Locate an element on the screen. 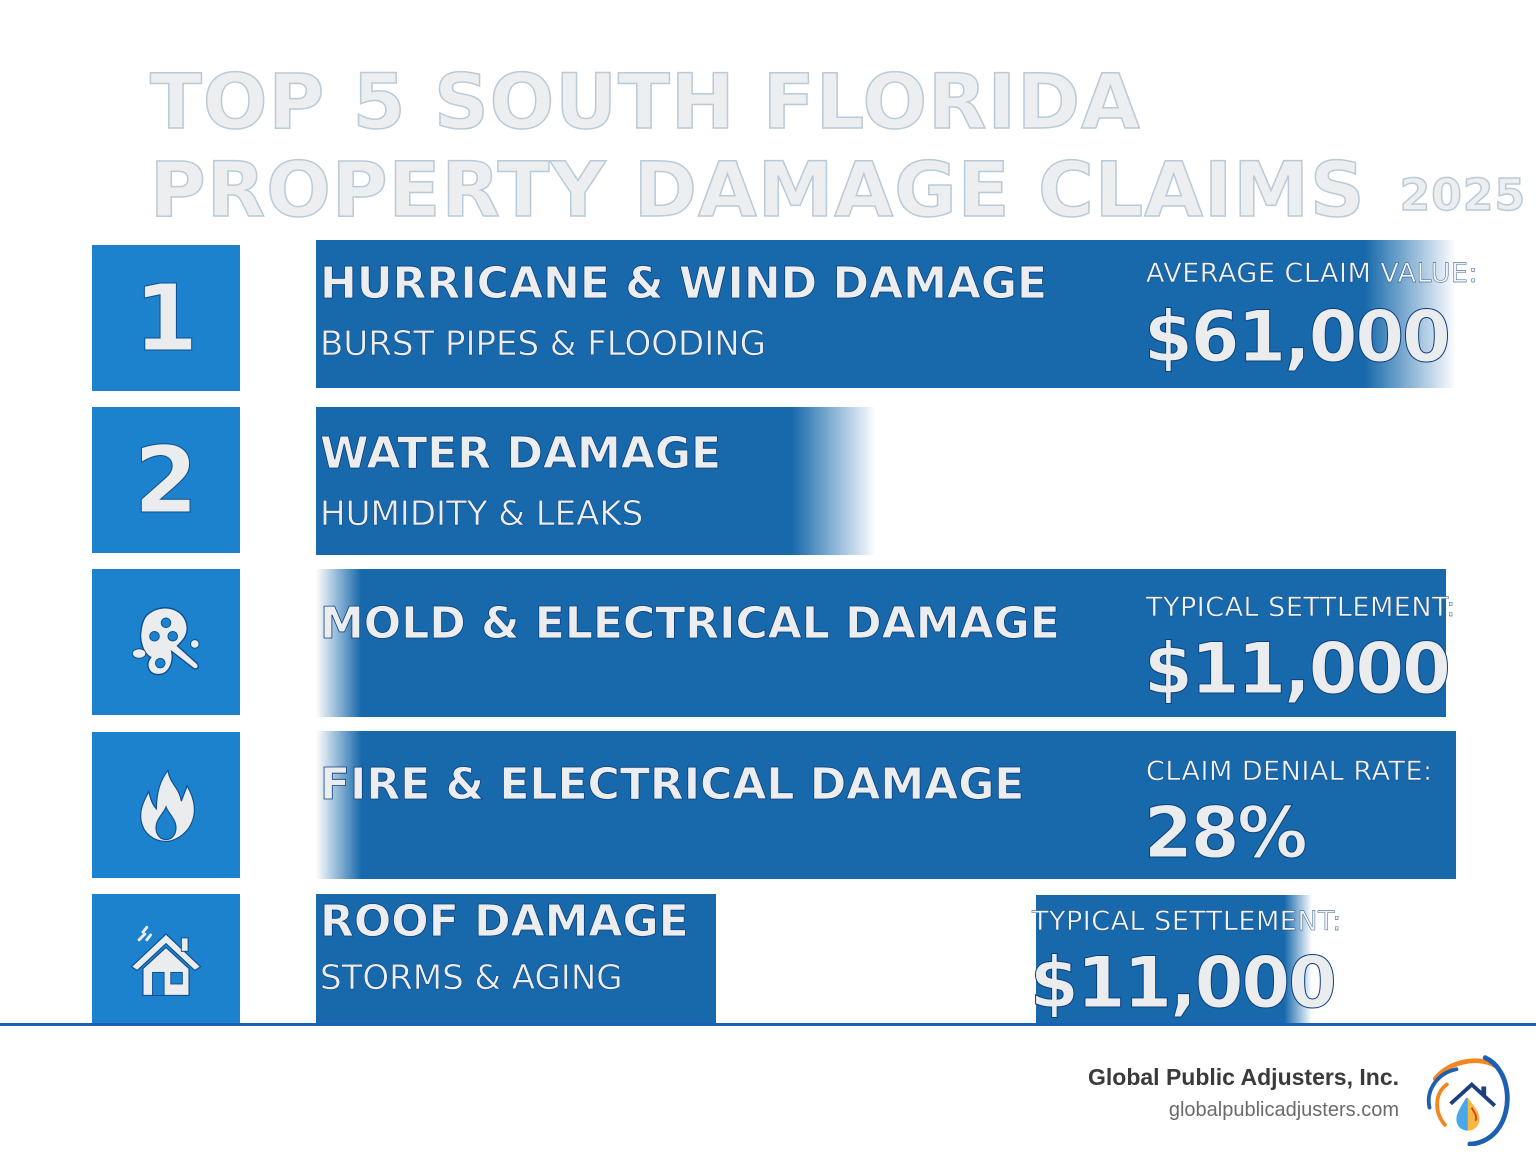 The width and height of the screenshot is (1536, 1154). mold-icon is located at coordinates (165, 641).